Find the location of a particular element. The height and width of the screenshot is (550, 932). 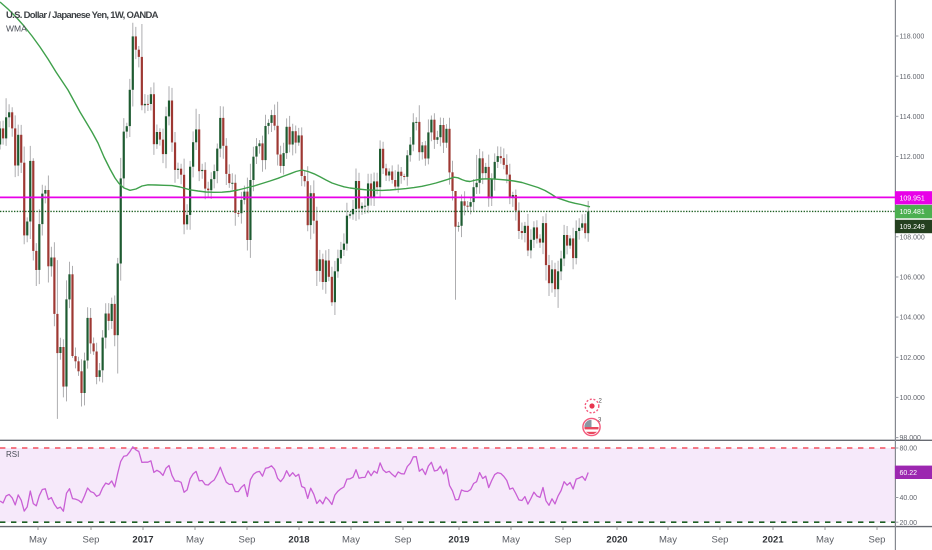

svg-text: WMA is located at coordinates (16, 29).